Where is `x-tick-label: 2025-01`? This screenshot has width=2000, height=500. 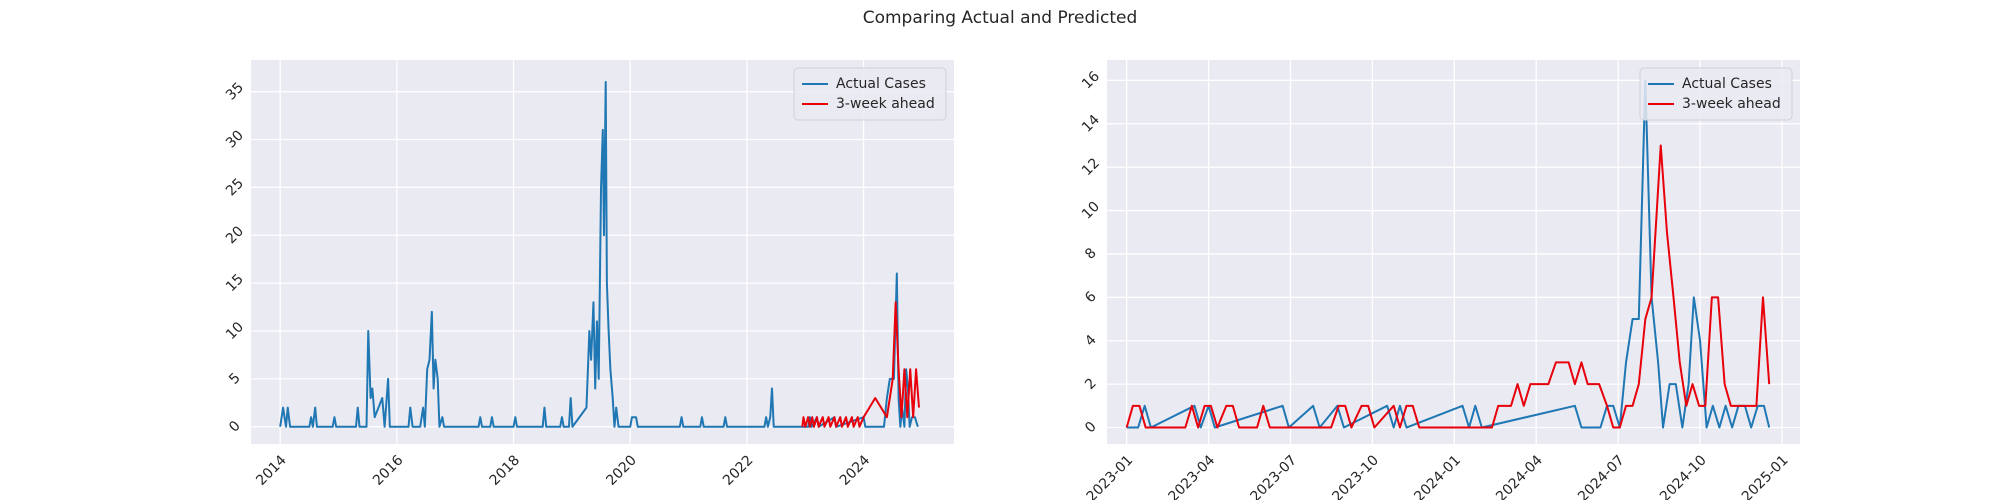
x-tick-label: 2025-01 is located at coordinates (1765, 476).